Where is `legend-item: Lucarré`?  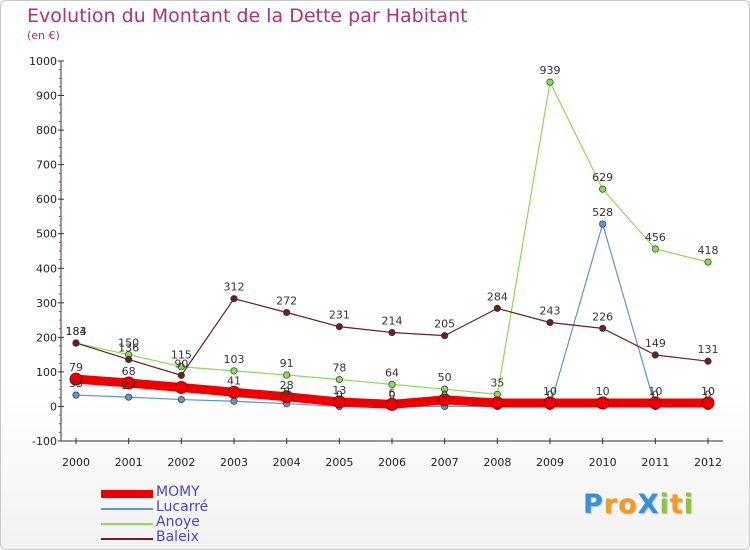
legend-item: Lucarré is located at coordinates (211, 507).